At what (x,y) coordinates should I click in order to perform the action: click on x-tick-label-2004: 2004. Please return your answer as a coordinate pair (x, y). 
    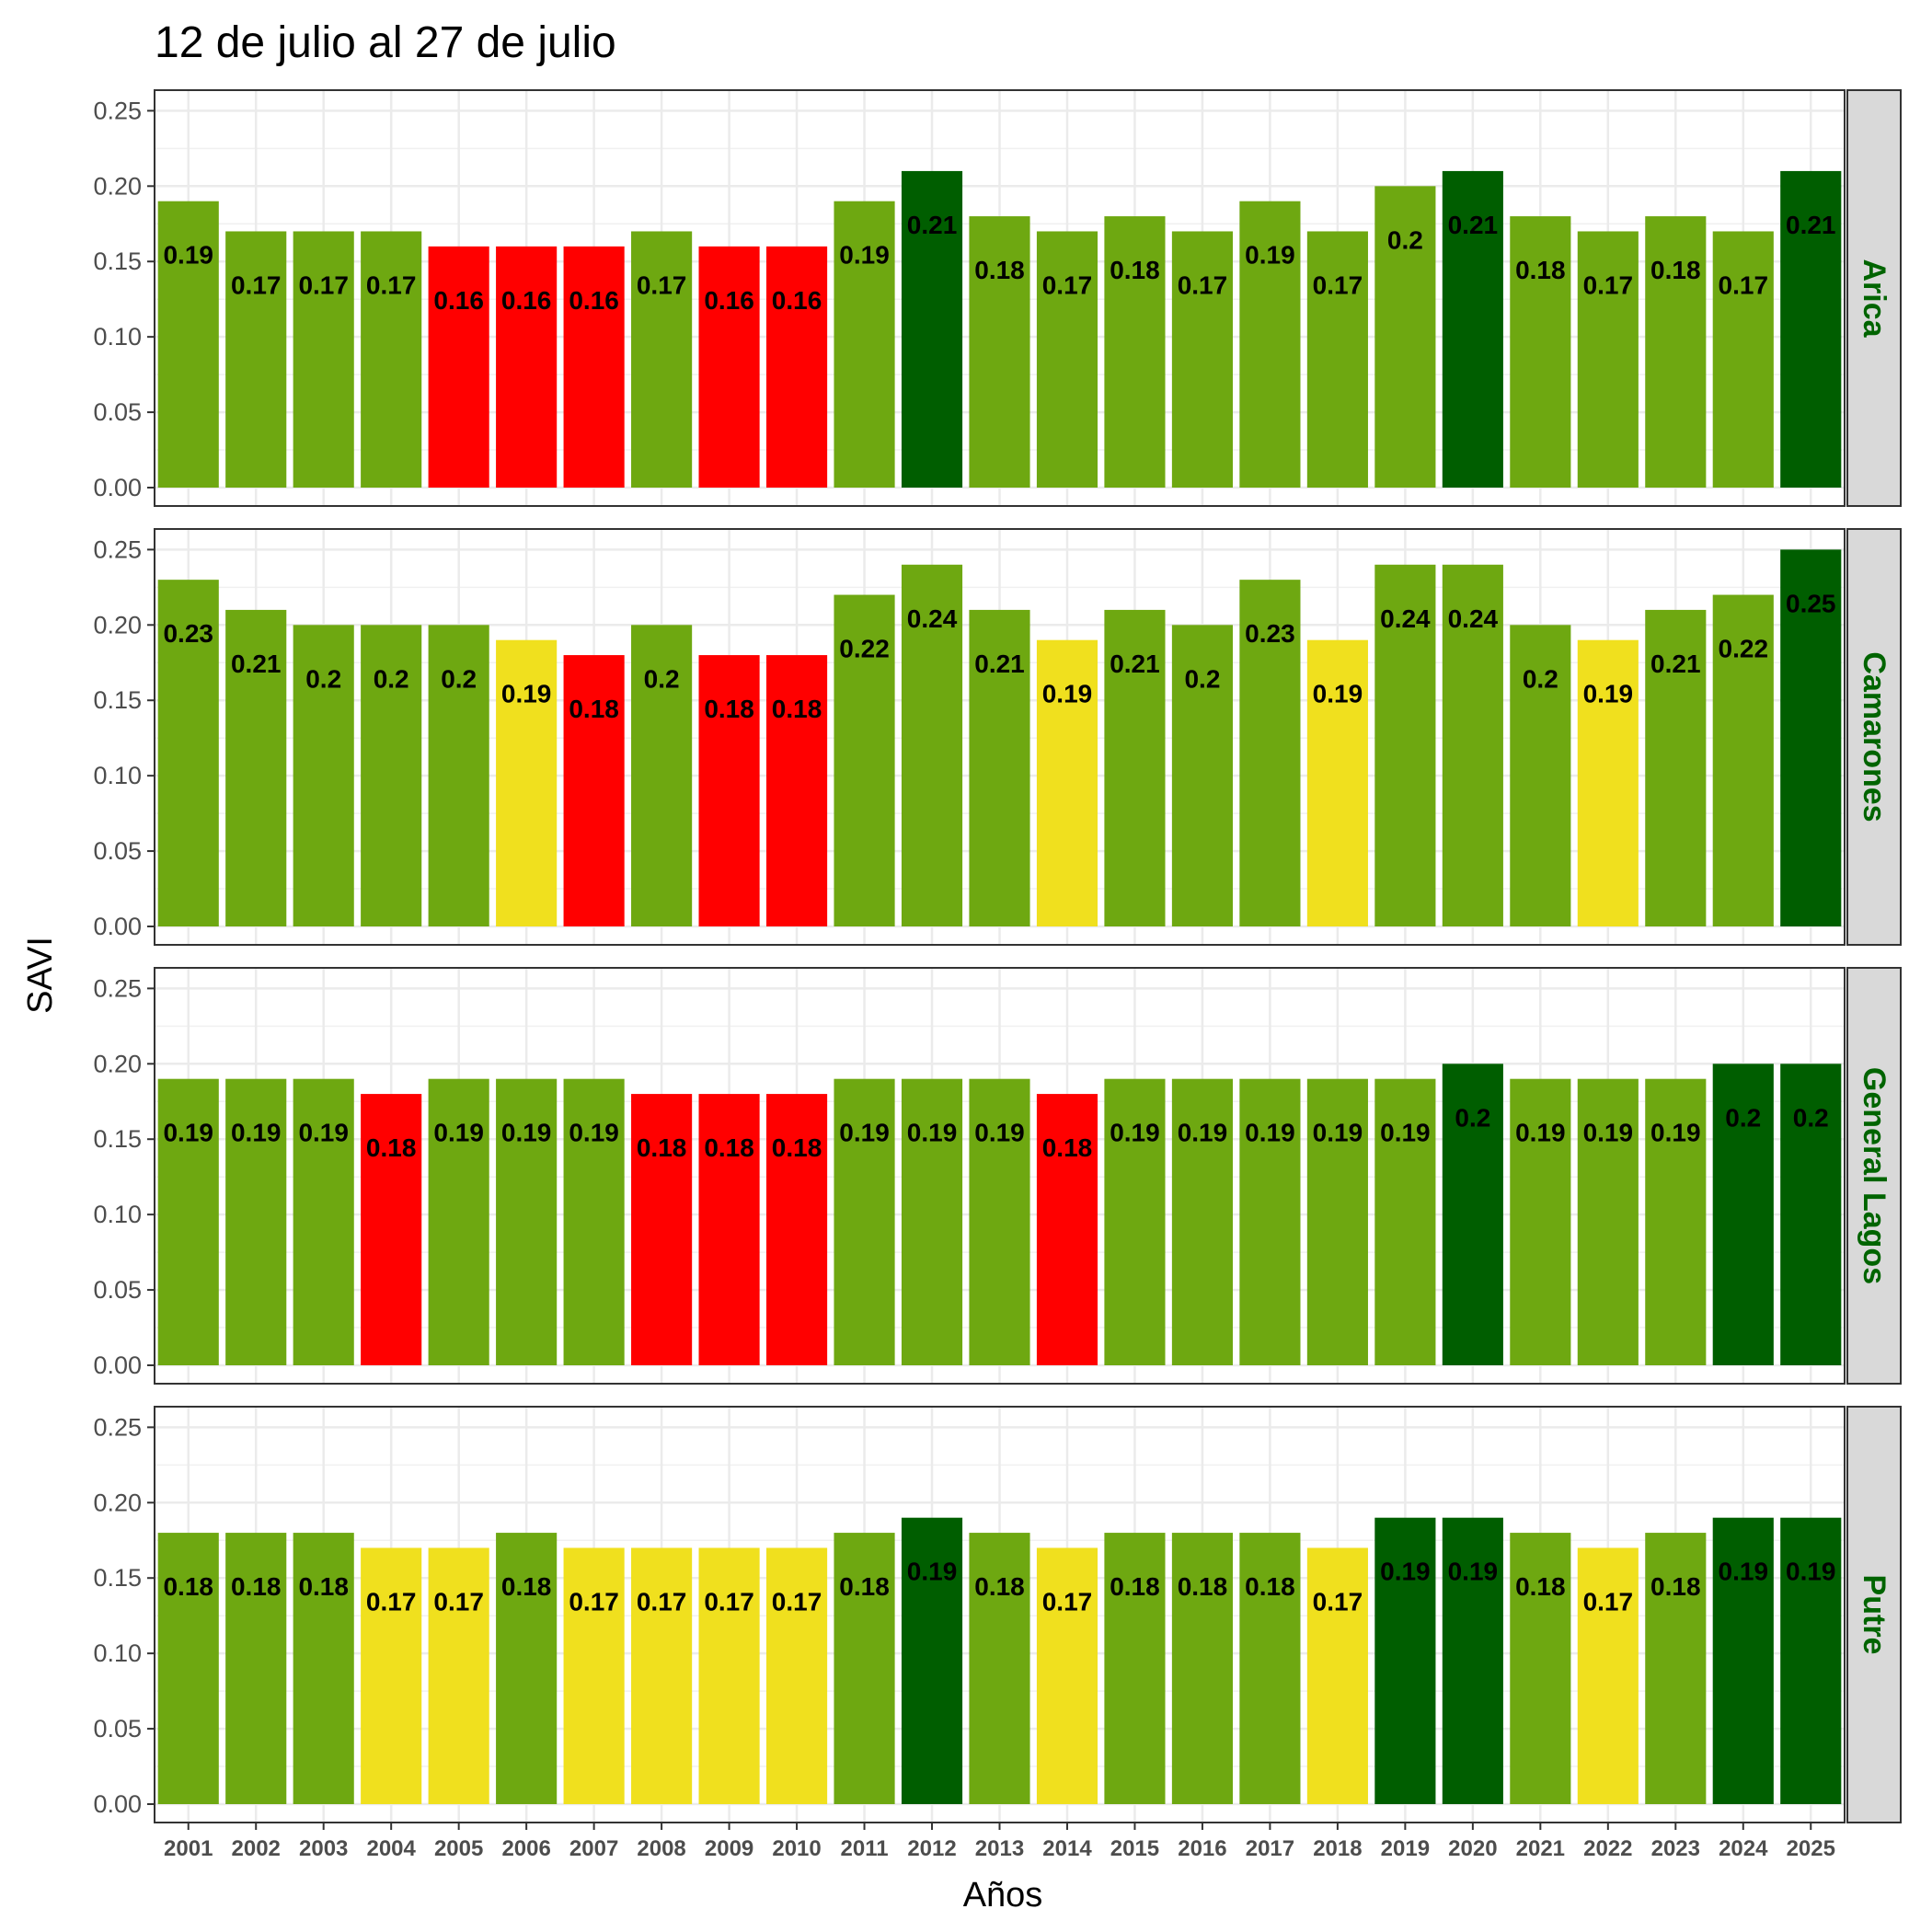
    Looking at the image, I should click on (391, 1848).